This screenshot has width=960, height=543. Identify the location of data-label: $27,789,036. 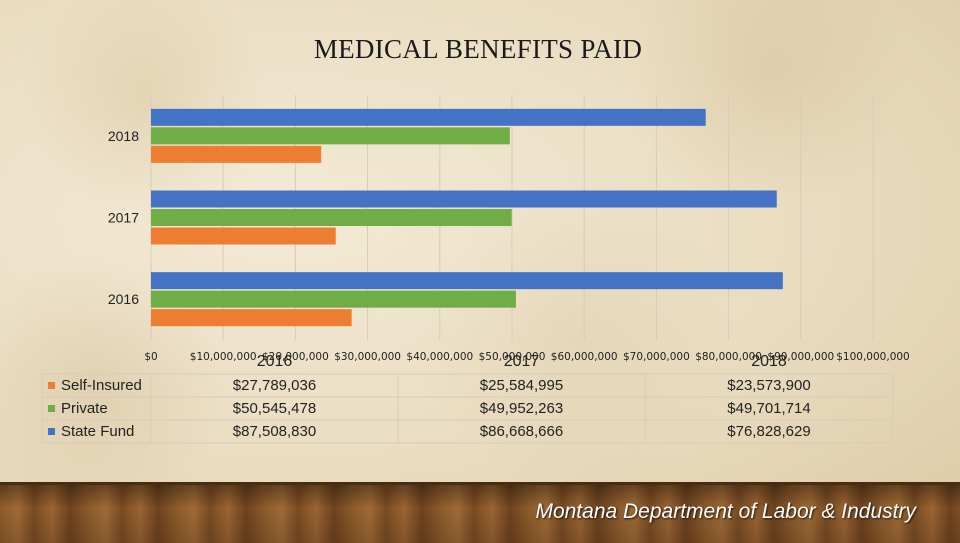
(274, 385).